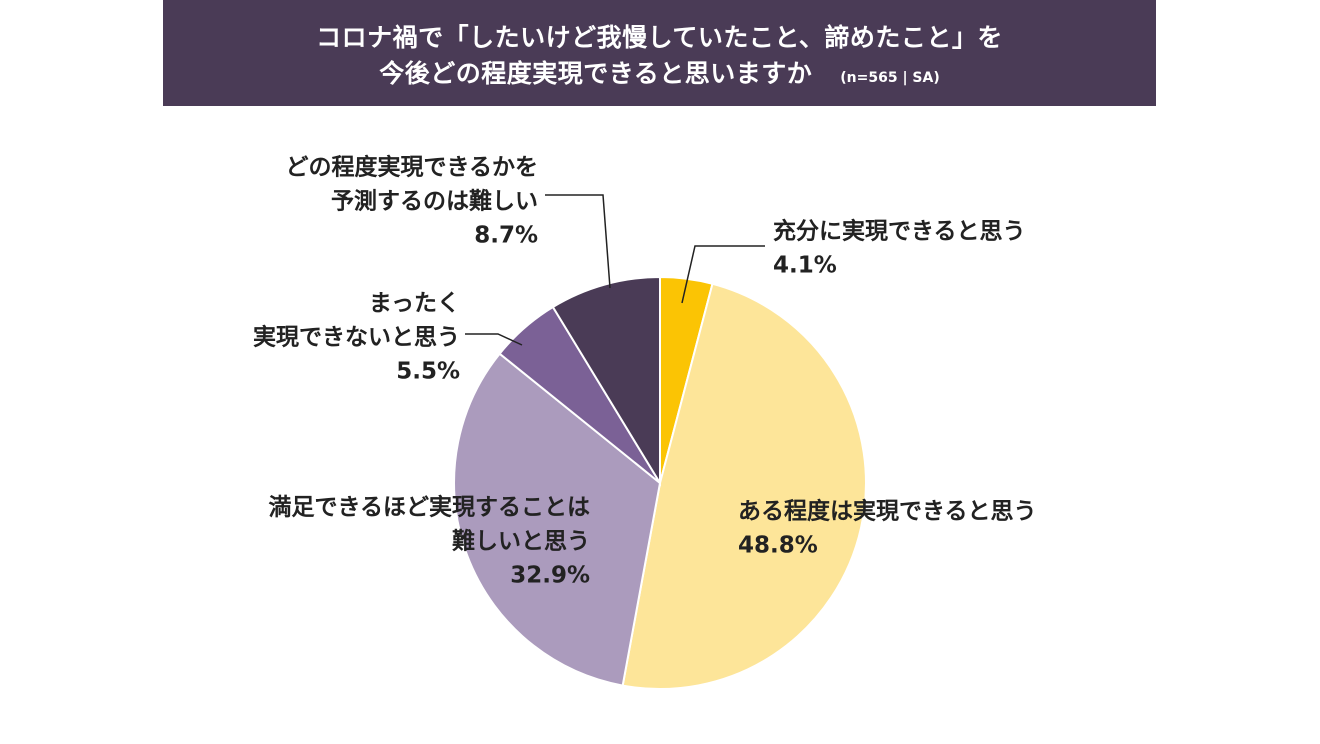 Image resolution: width=1320 pixels, height=744 pixels. I want to click on slice-value-label: 48.8%, so click(778, 546).